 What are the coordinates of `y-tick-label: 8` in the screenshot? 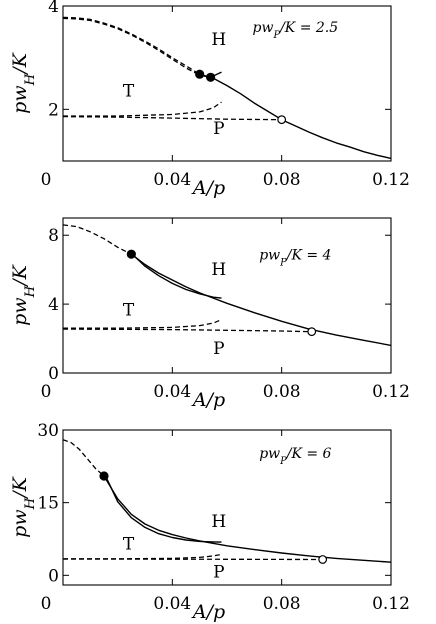 It's located at (53, 236).